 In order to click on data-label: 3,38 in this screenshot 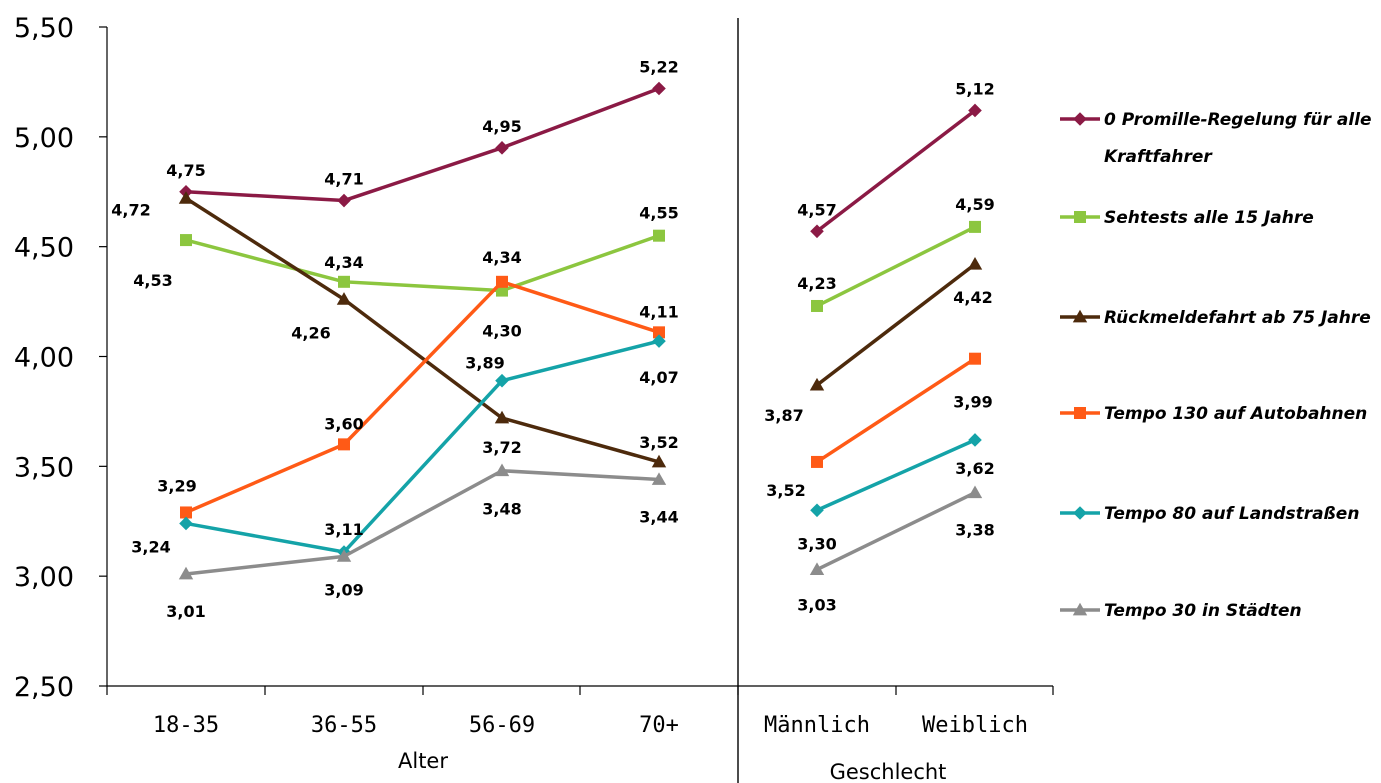, I will do `click(974, 530)`.